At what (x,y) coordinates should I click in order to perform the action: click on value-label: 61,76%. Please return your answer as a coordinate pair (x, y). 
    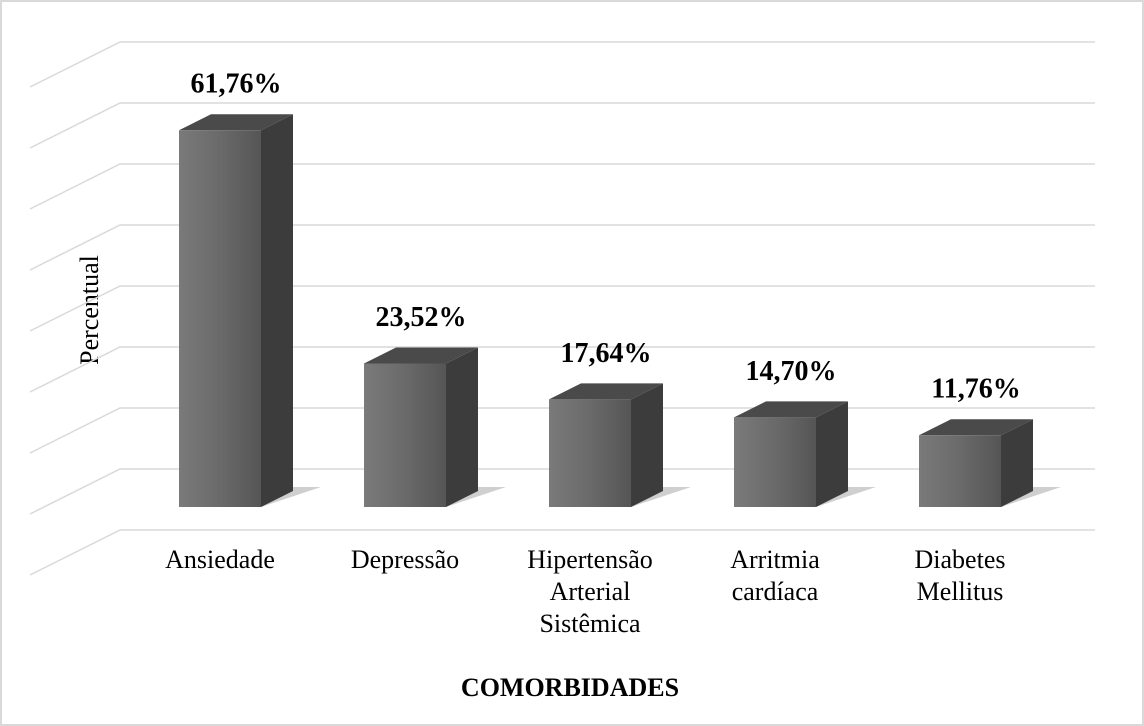
    Looking at the image, I should click on (236, 84).